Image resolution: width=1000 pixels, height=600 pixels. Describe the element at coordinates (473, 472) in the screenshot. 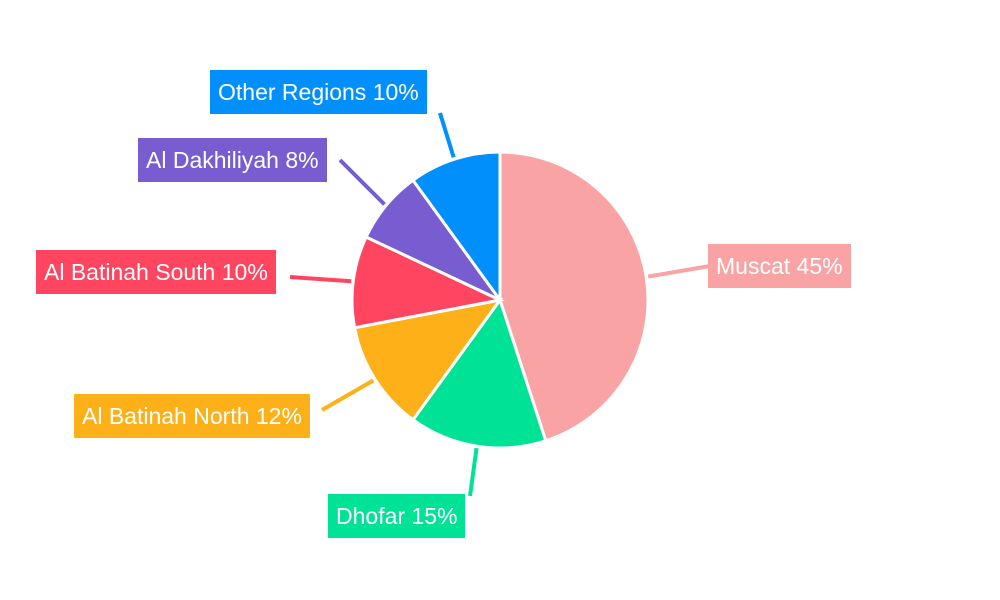

I see `leader-line-dhofar` at that location.